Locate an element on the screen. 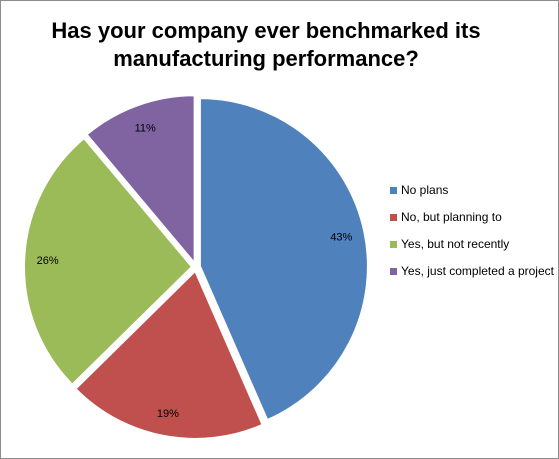 The height and width of the screenshot is (459, 559). data-label-planning: 19% is located at coordinates (168, 414).